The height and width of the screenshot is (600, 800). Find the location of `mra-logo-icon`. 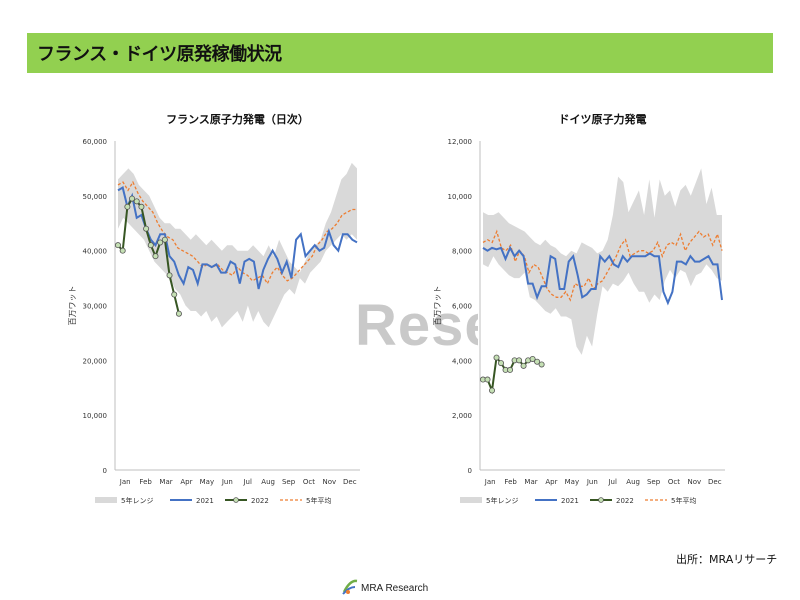

mra-logo-icon is located at coordinates (350, 587).